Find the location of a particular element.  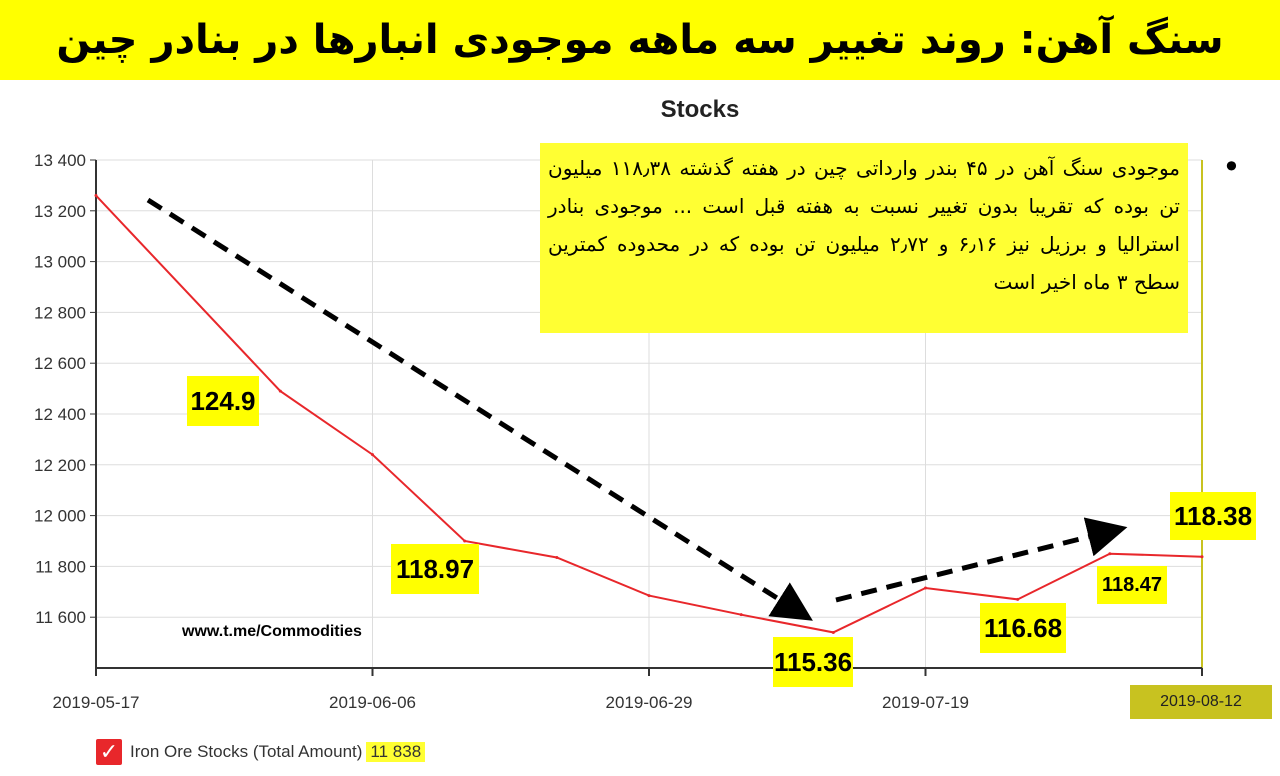

y-tick-label: 13 200 is located at coordinates (60, 211).